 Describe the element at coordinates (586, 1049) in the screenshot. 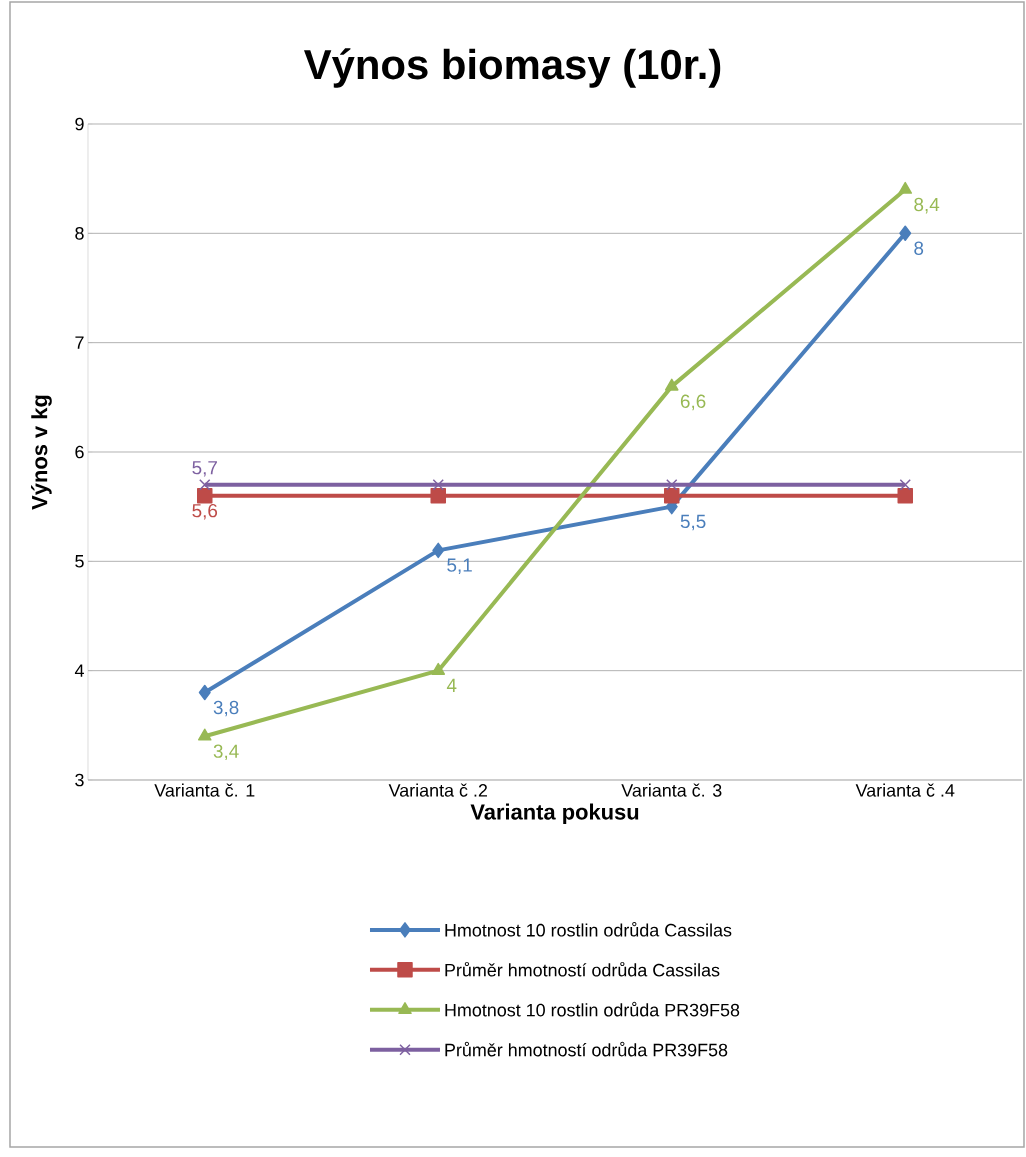

I see `legend-label: Průměr hmotností odrůda PR39F58` at that location.